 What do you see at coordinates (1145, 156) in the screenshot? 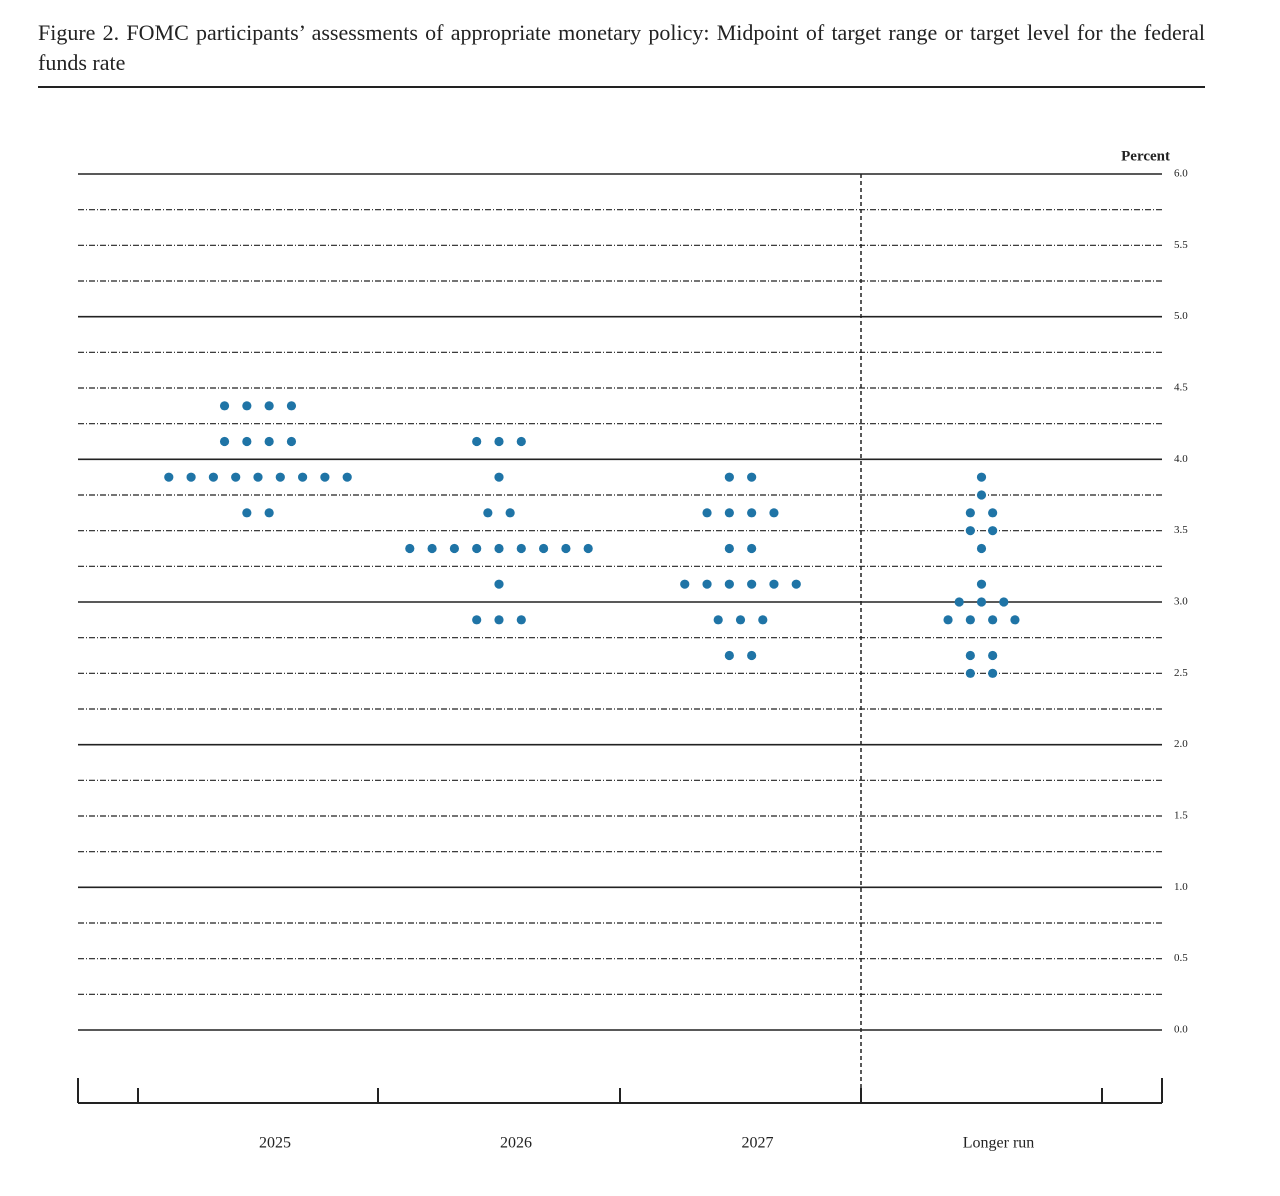
I see `y-axis-label: Percent` at bounding box center [1145, 156].